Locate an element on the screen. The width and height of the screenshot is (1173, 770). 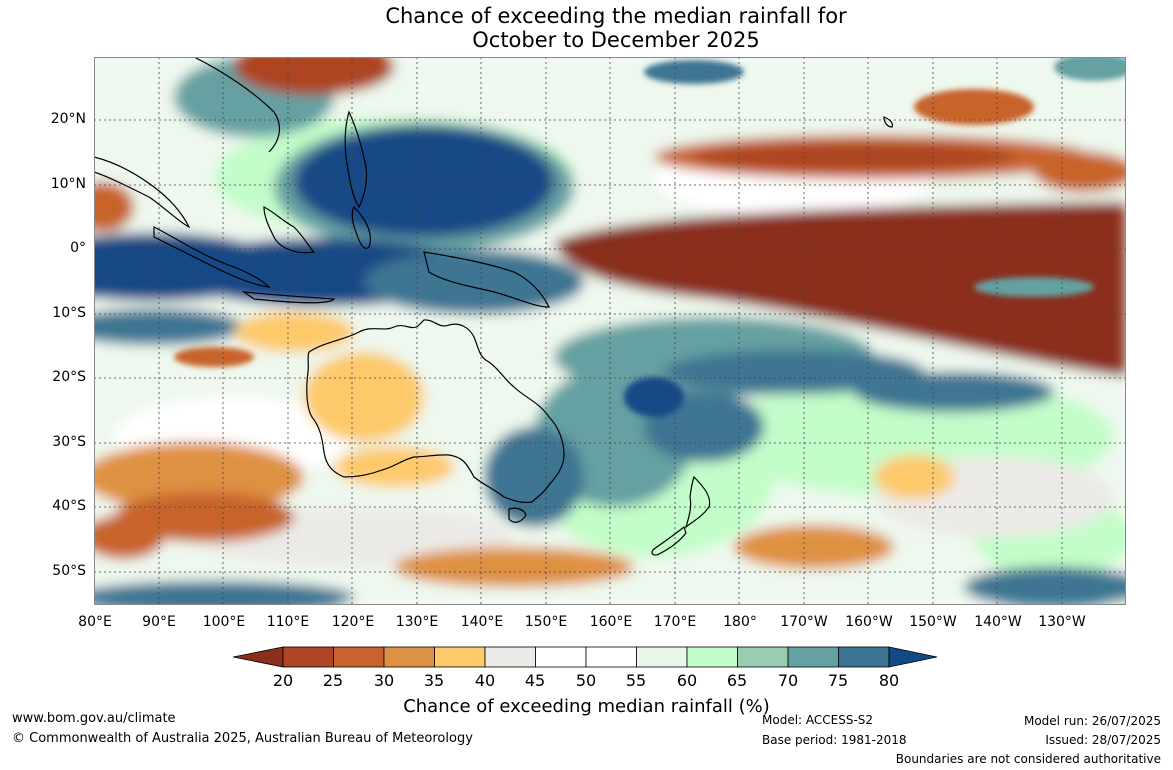
tasmania-coast is located at coordinates (517, 515).